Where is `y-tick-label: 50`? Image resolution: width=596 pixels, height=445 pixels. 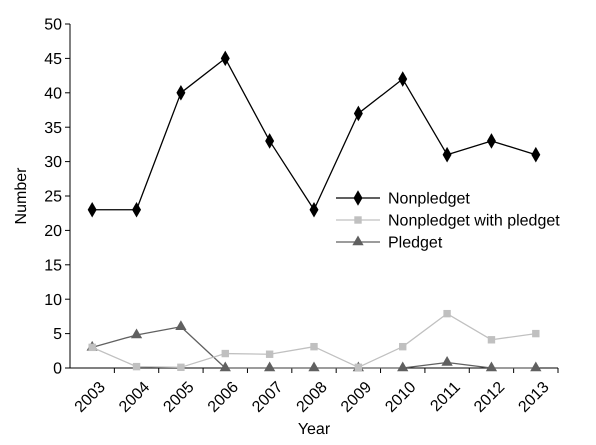
y-tick-label: 50 is located at coordinates (53, 25).